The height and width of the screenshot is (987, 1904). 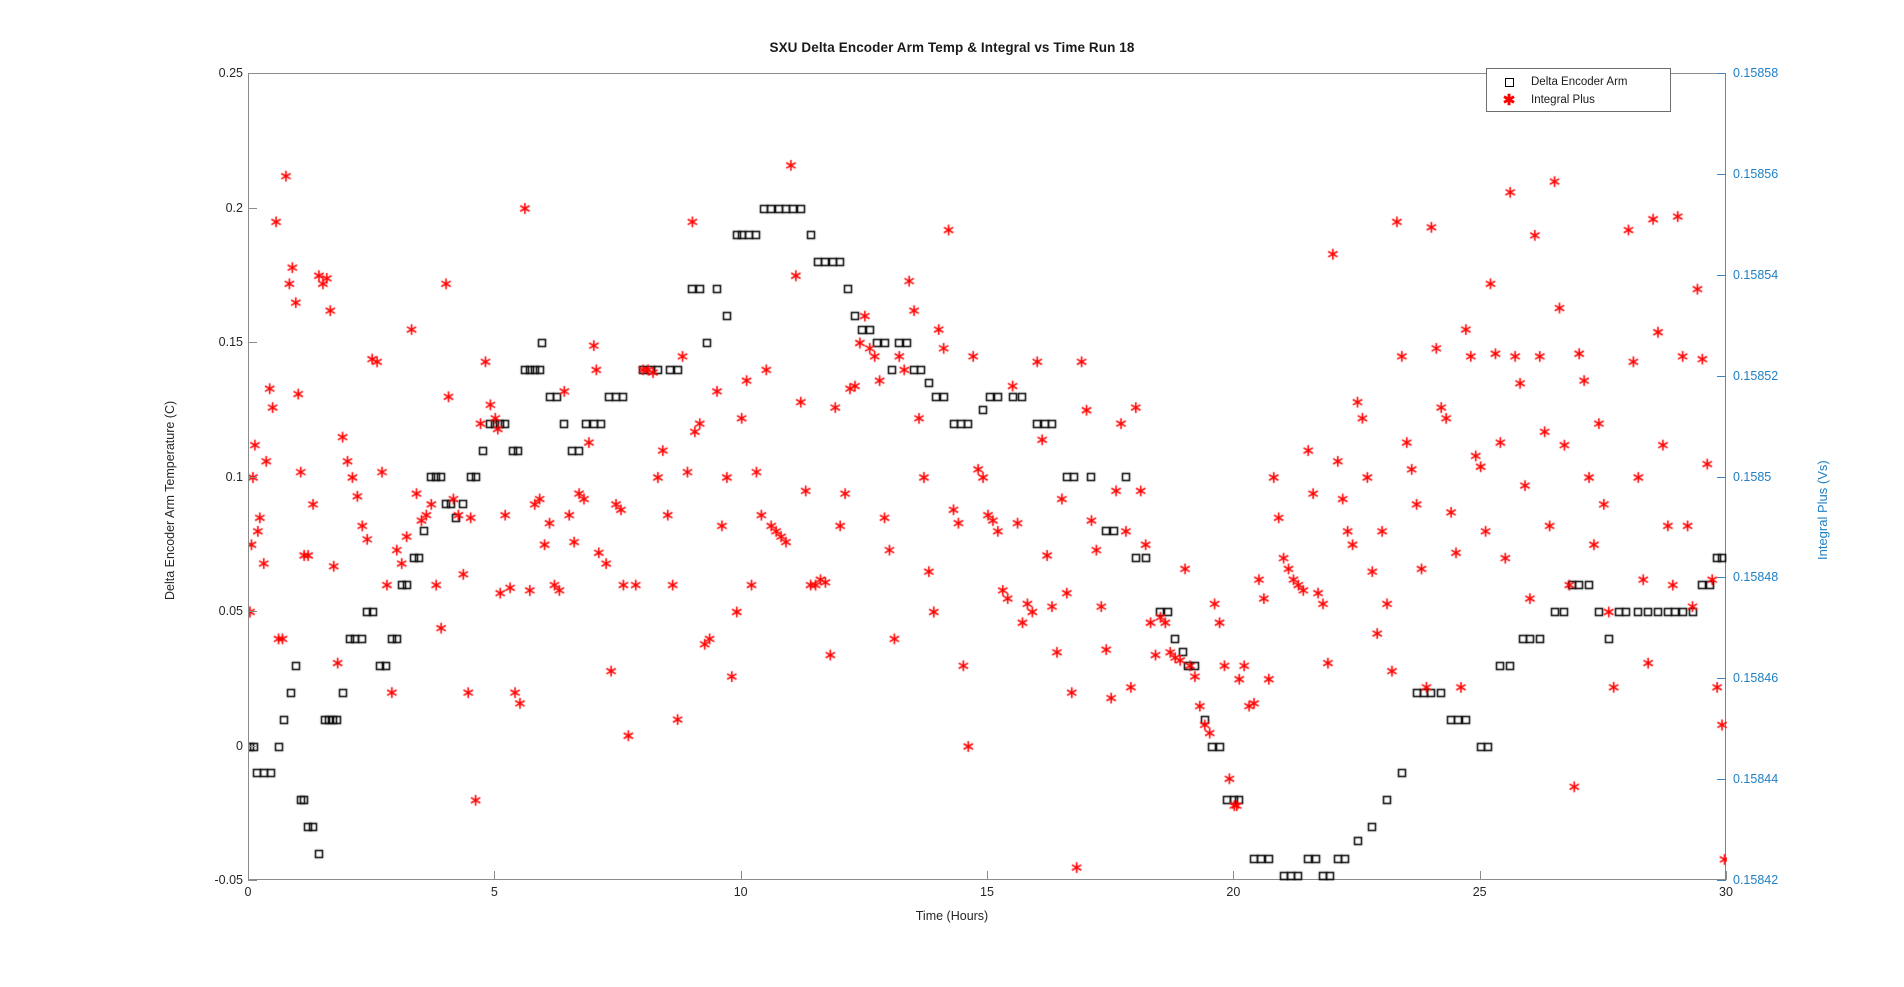 I want to click on y2-tick-label: 0.15842, so click(x=1756, y=880).